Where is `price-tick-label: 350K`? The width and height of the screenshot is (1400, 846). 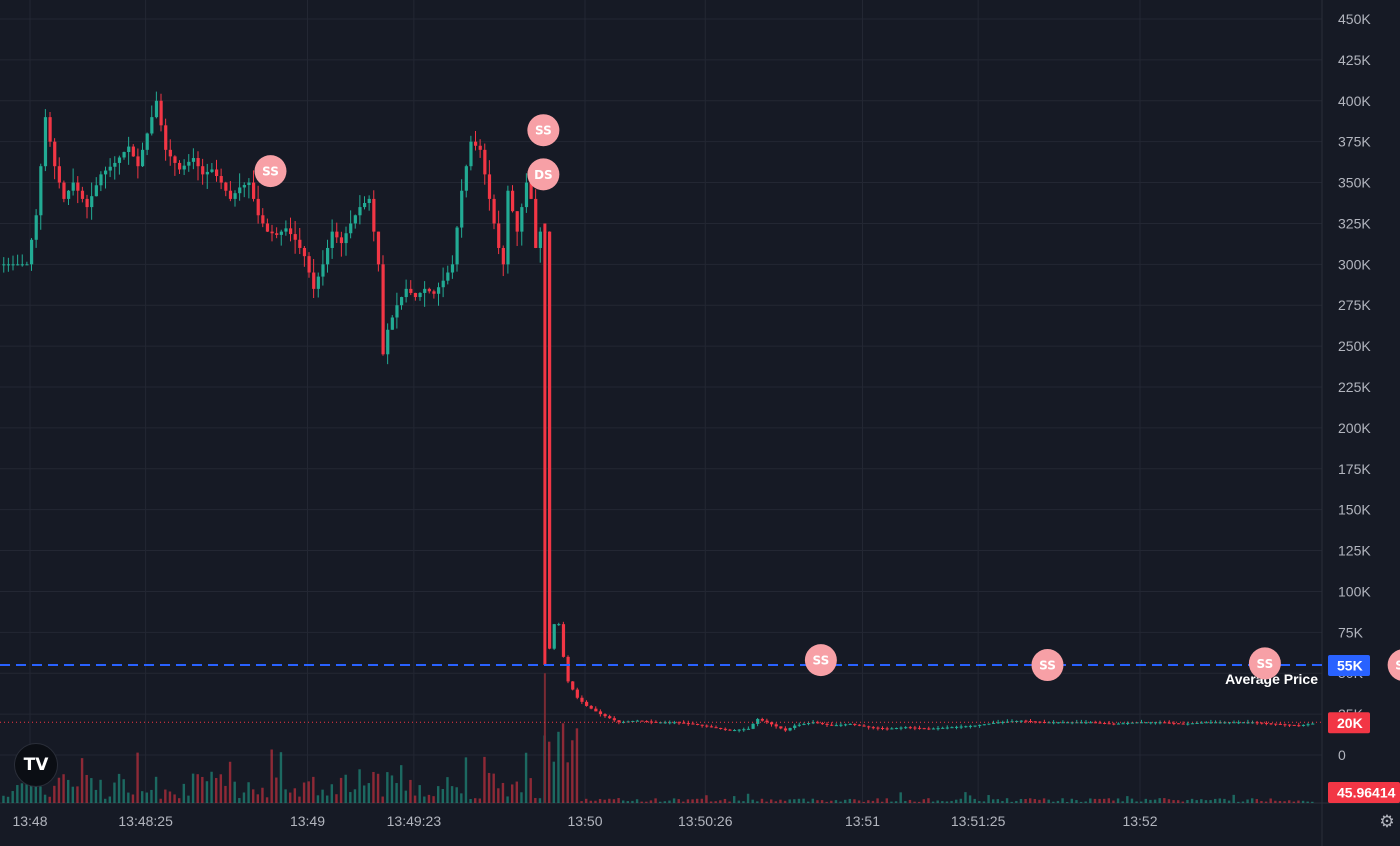 price-tick-label: 350K is located at coordinates (1354, 183).